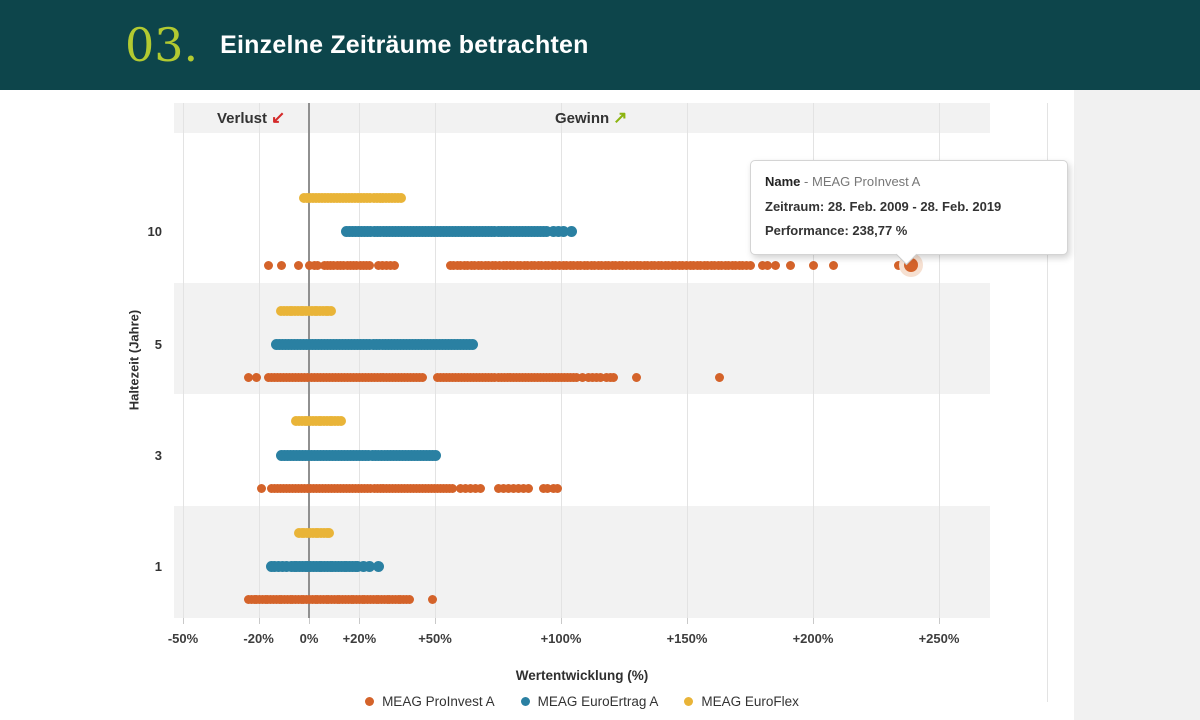  I want to click on x-axis-title: Wertentwicklung (%), so click(582, 675).